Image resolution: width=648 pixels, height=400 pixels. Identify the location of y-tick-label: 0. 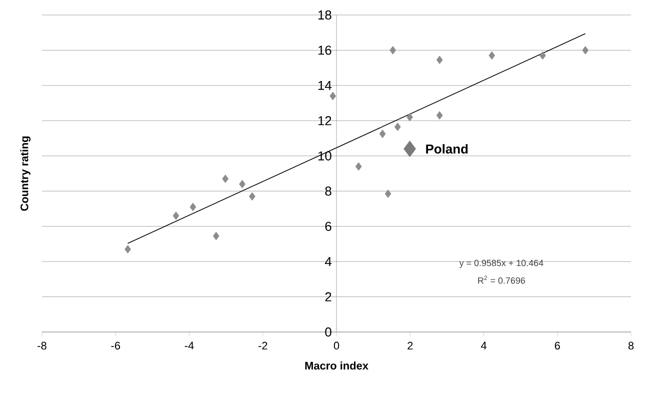
(328, 332).